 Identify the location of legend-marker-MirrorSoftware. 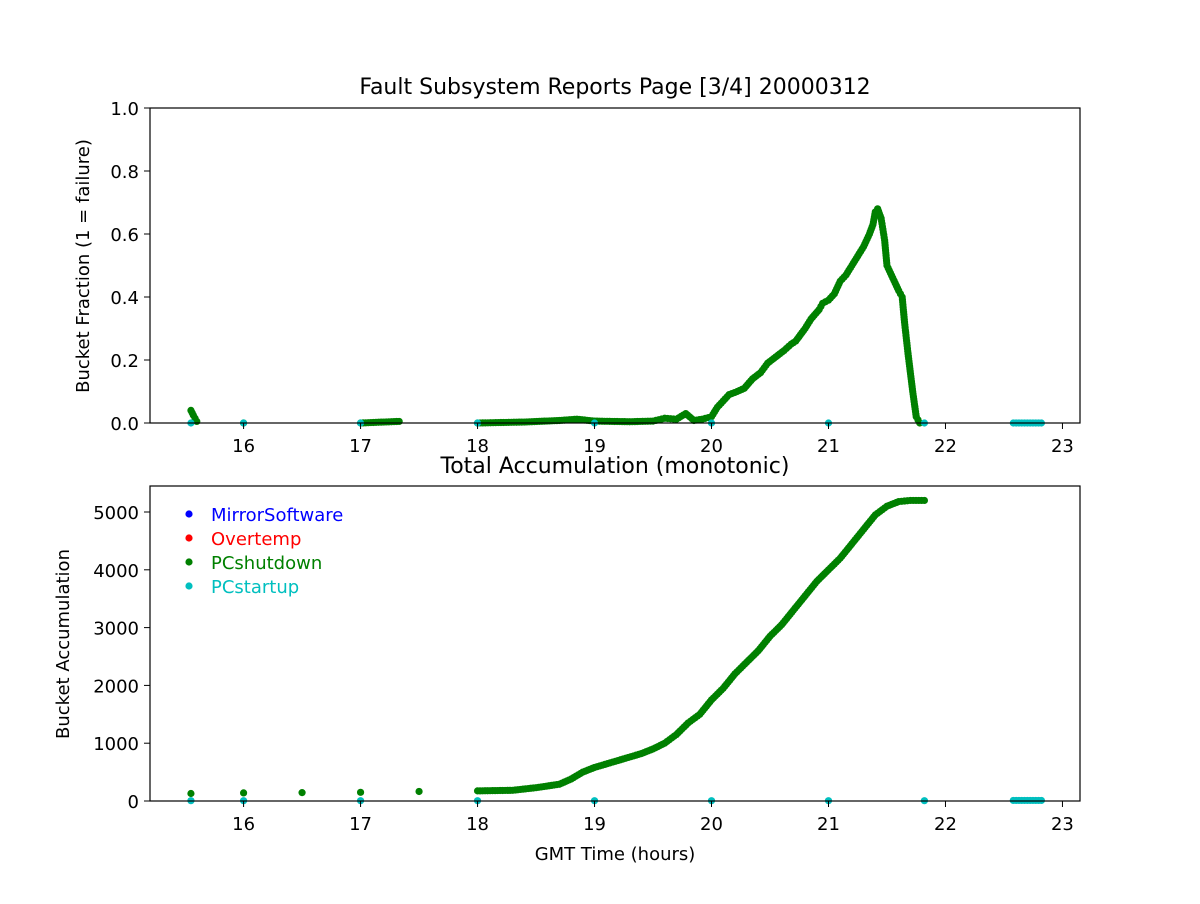
(189, 514).